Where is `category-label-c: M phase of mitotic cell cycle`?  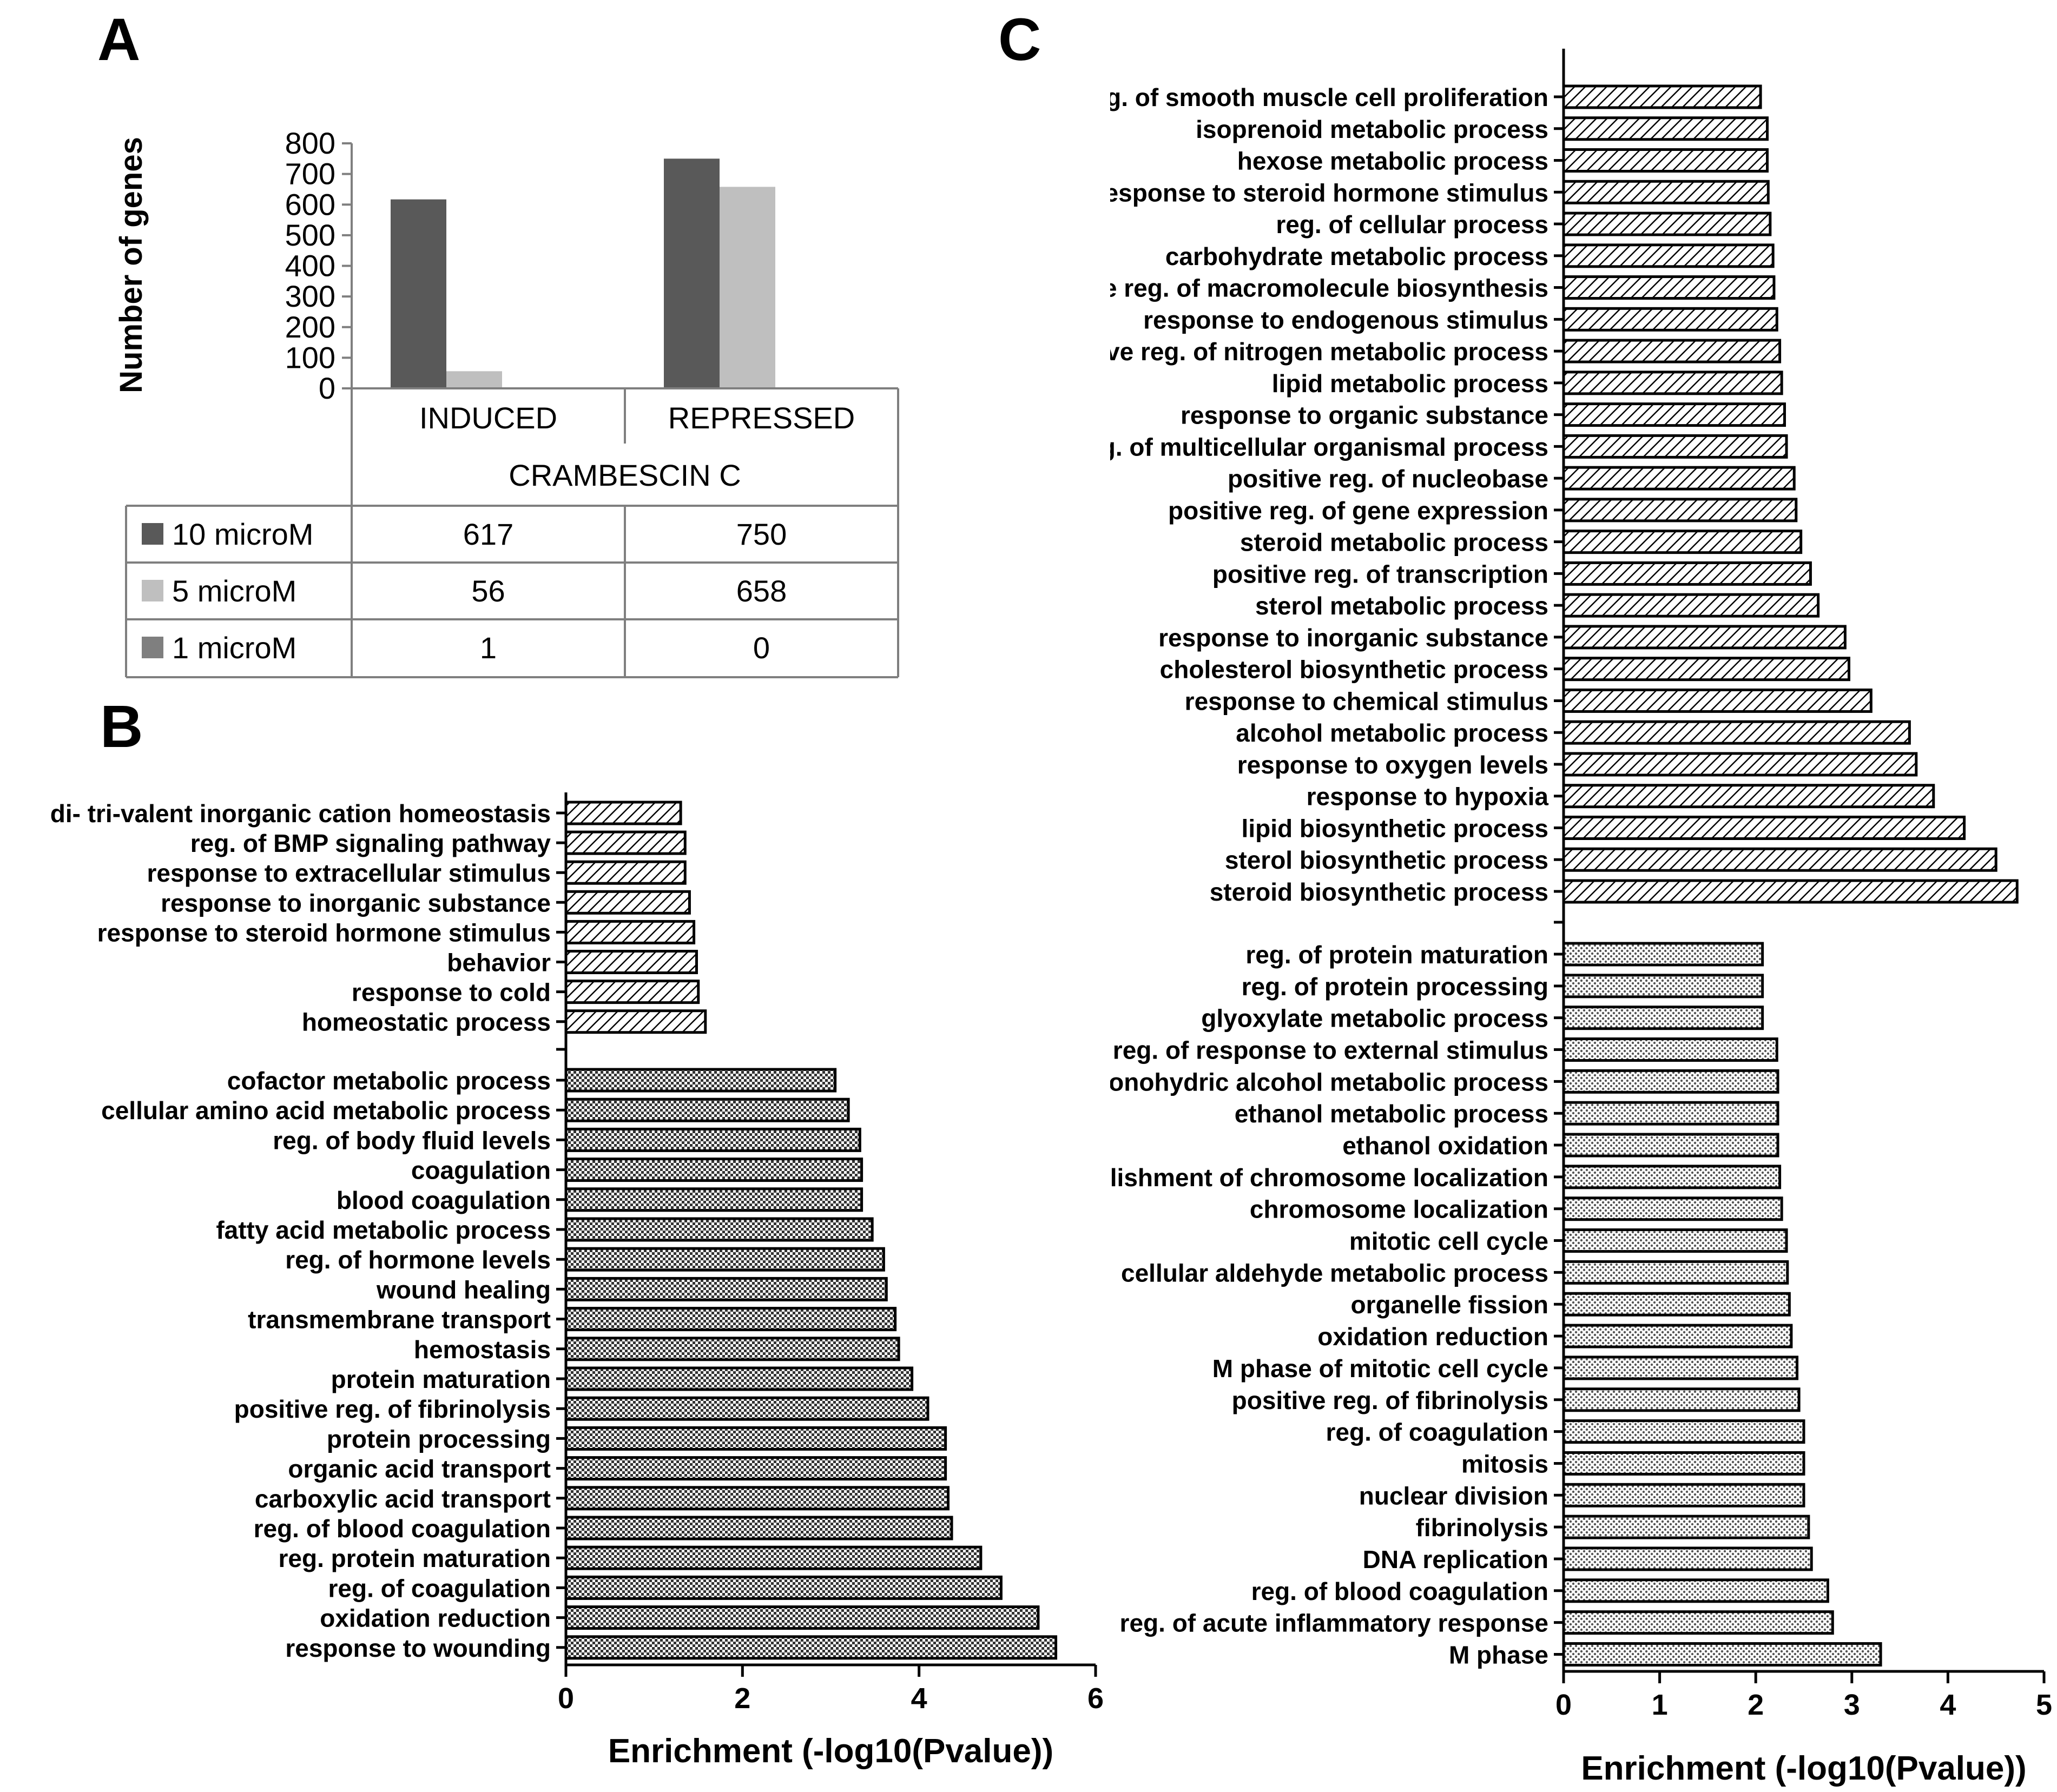
category-label-c: M phase of mitotic cell cycle is located at coordinates (1380, 1368).